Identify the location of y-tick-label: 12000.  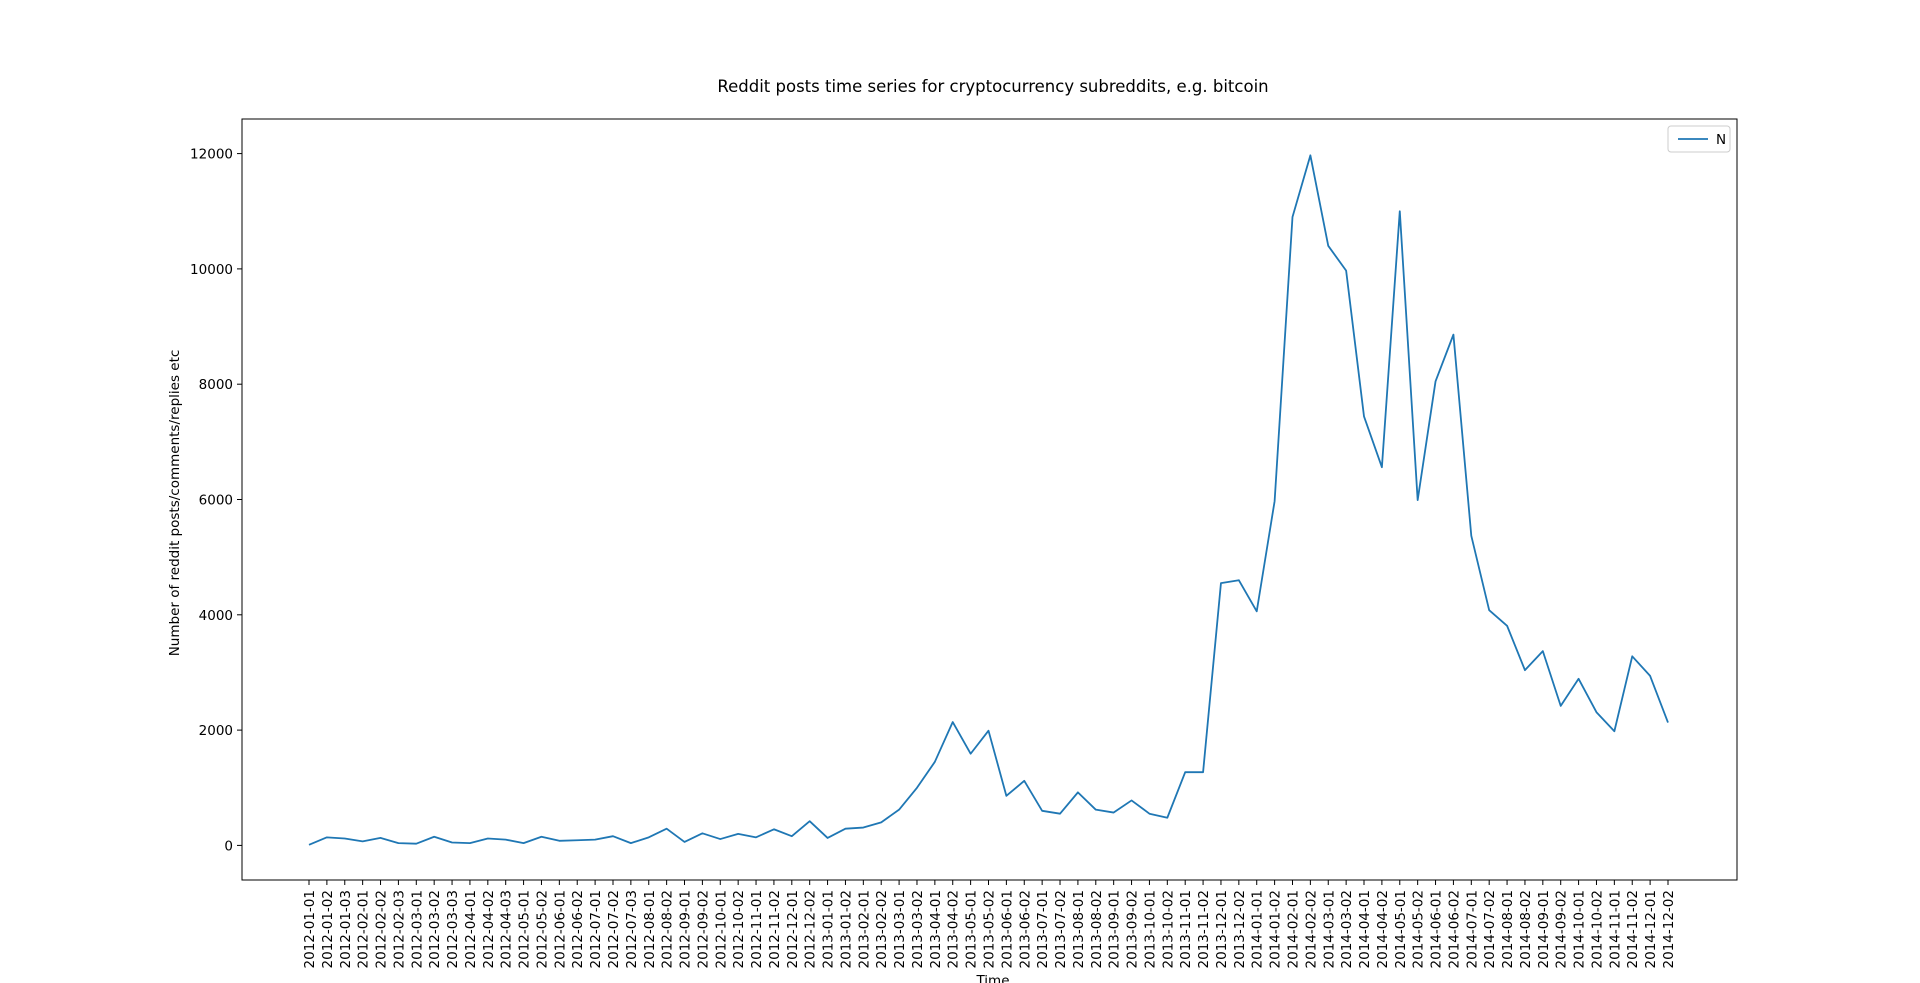
(211, 155).